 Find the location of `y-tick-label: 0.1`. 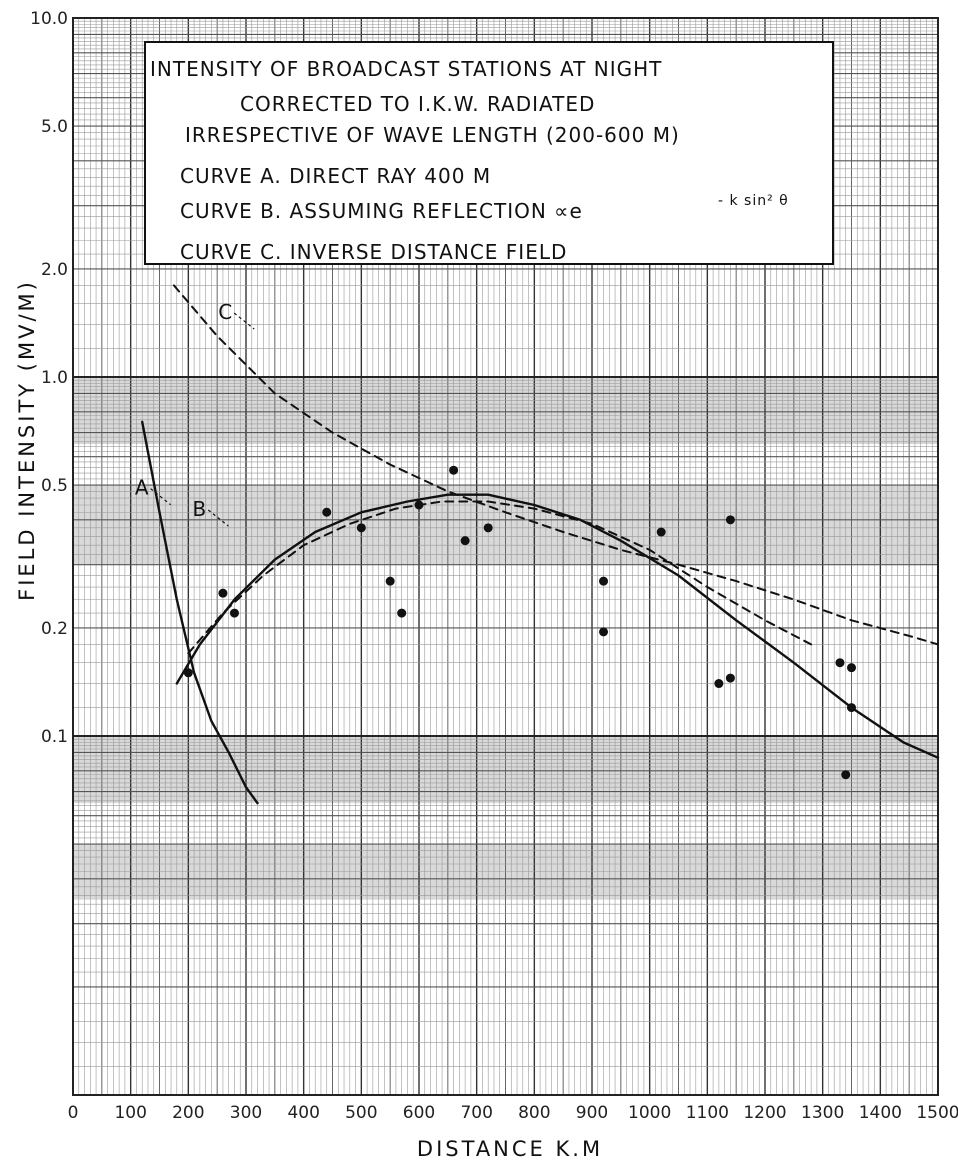

y-tick-label: 0.1 is located at coordinates (54, 737).